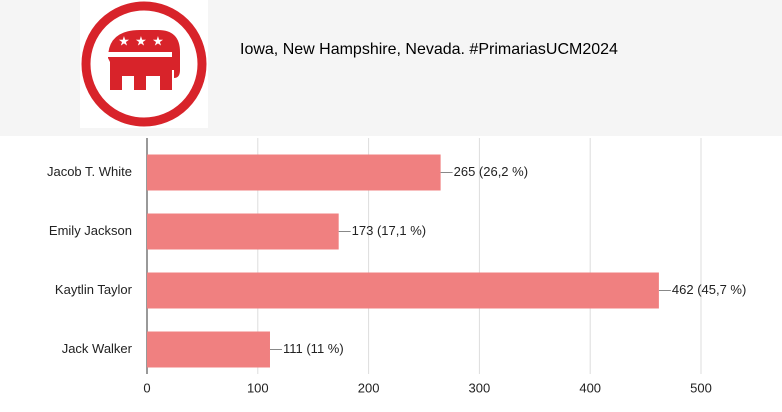 The image size is (782, 412). What do you see at coordinates (144, 64) in the screenshot?
I see `logo: ★ ★ ★` at bounding box center [144, 64].